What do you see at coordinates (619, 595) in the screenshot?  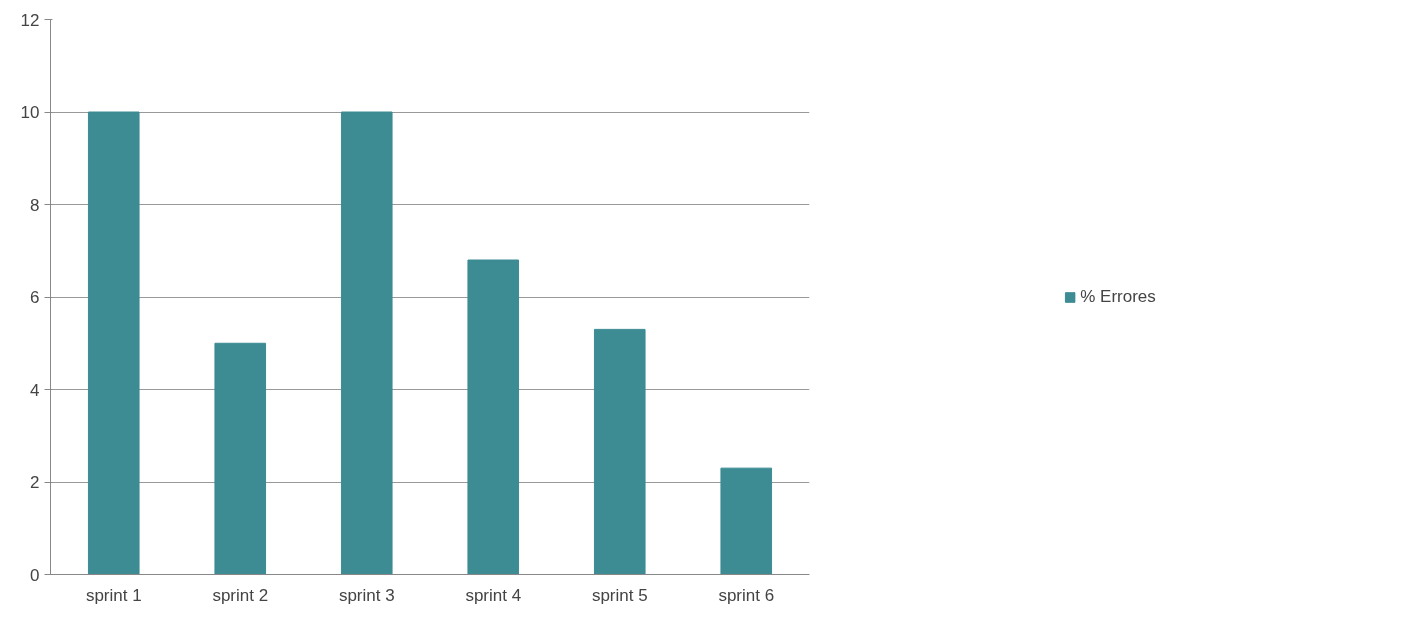 I see `x-tick-label: sprint 5` at bounding box center [619, 595].